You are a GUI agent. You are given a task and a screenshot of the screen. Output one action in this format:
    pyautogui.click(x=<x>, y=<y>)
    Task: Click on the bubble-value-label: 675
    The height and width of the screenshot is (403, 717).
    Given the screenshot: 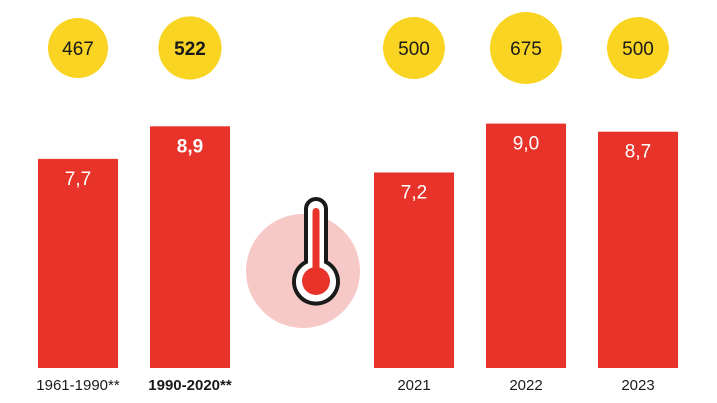 What is the action you would take?
    pyautogui.click(x=526, y=49)
    